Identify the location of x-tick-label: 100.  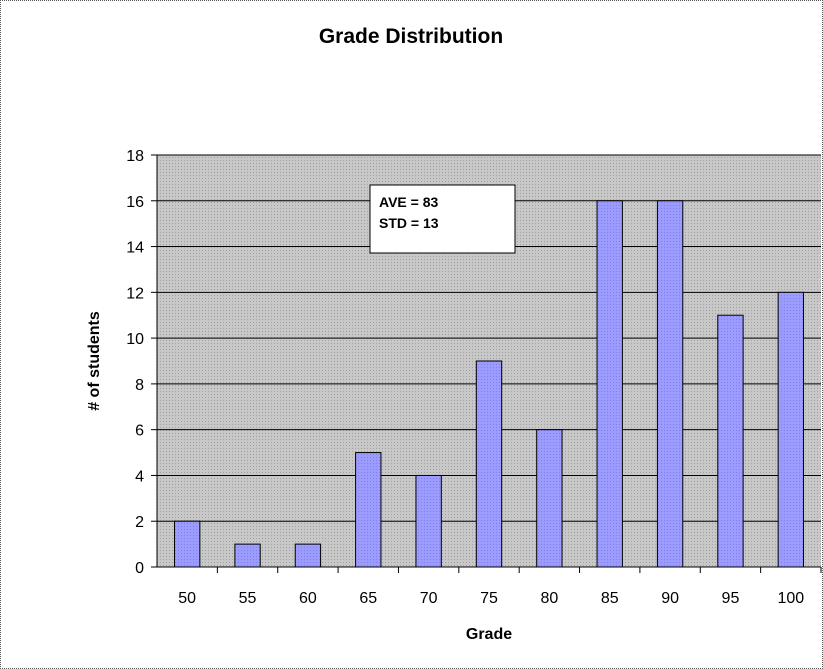
(790, 598).